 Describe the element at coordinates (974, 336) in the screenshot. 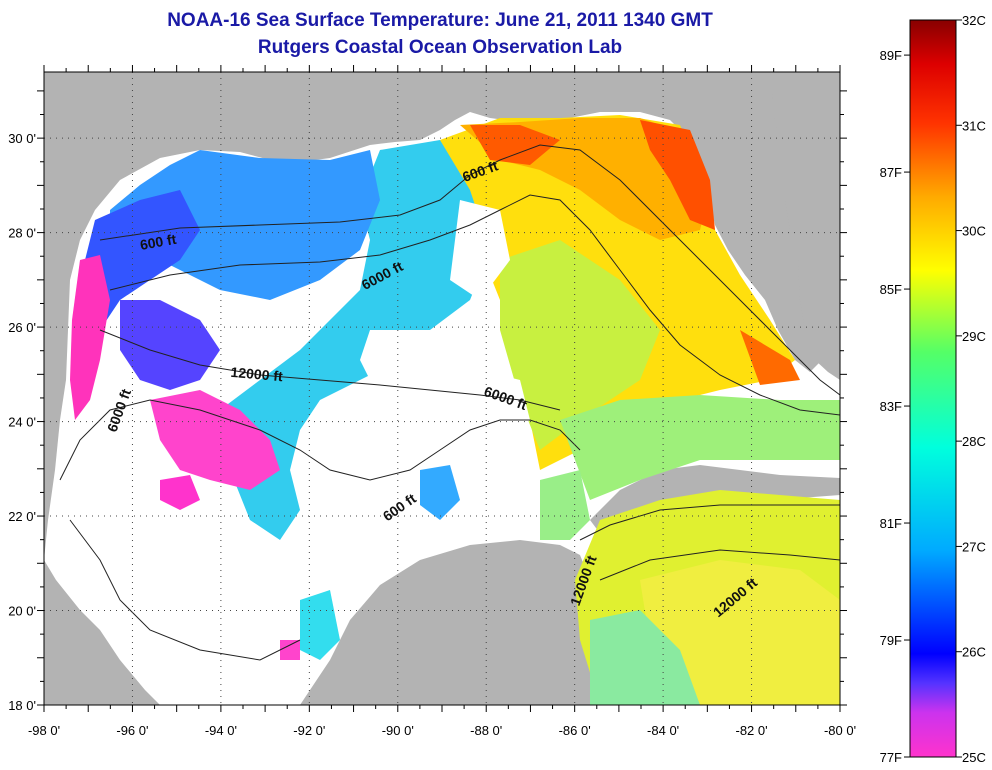

I see `colorbar-label-celsius: 29C` at that location.